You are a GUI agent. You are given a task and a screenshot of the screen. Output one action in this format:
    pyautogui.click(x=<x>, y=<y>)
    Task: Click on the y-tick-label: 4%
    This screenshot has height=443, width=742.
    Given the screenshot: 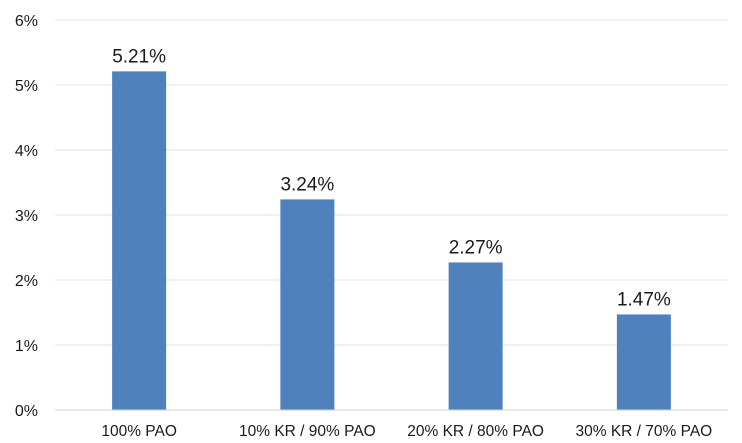 What is the action you would take?
    pyautogui.click(x=26, y=151)
    